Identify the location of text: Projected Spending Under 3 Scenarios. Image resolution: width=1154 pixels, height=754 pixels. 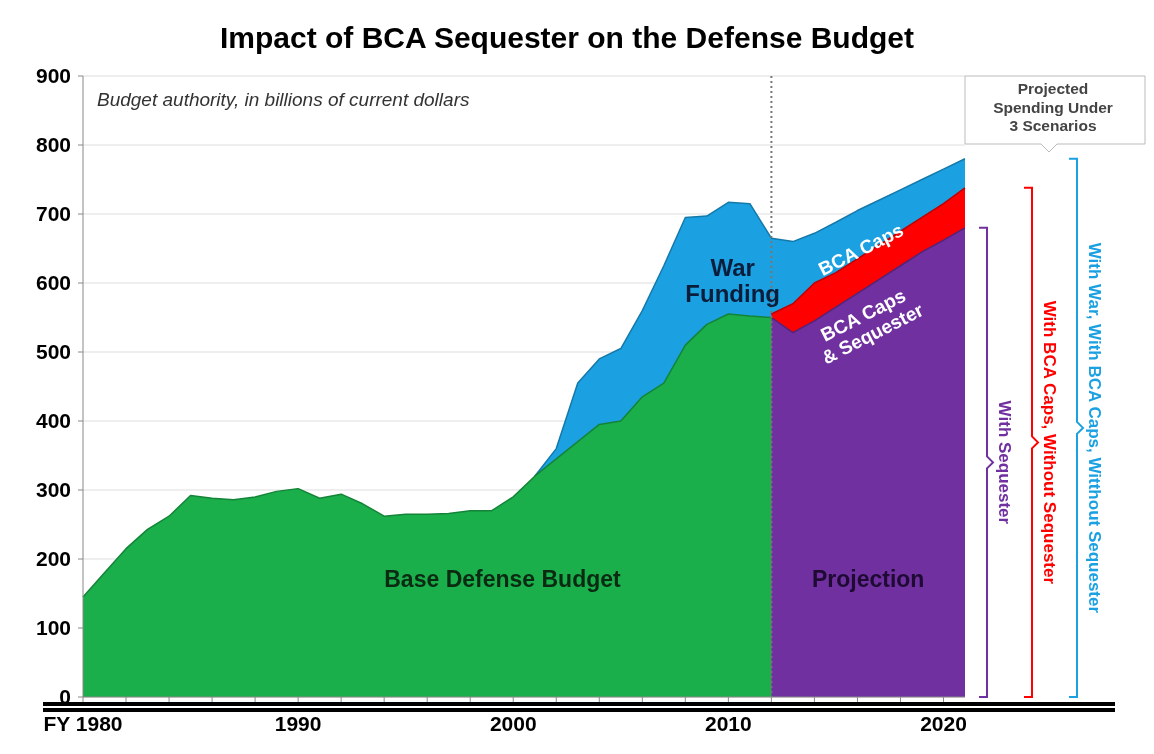
(1053, 107).